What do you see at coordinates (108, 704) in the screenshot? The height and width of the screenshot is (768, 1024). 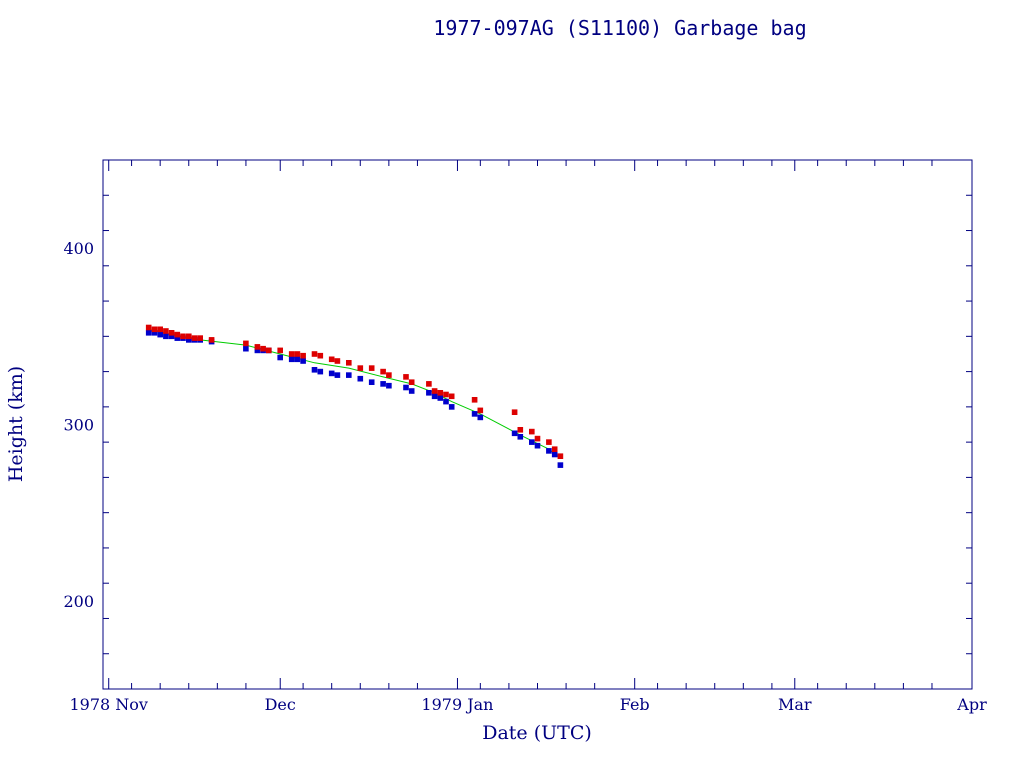 I see `x-tick-label: 1978 Nov` at bounding box center [108, 704].